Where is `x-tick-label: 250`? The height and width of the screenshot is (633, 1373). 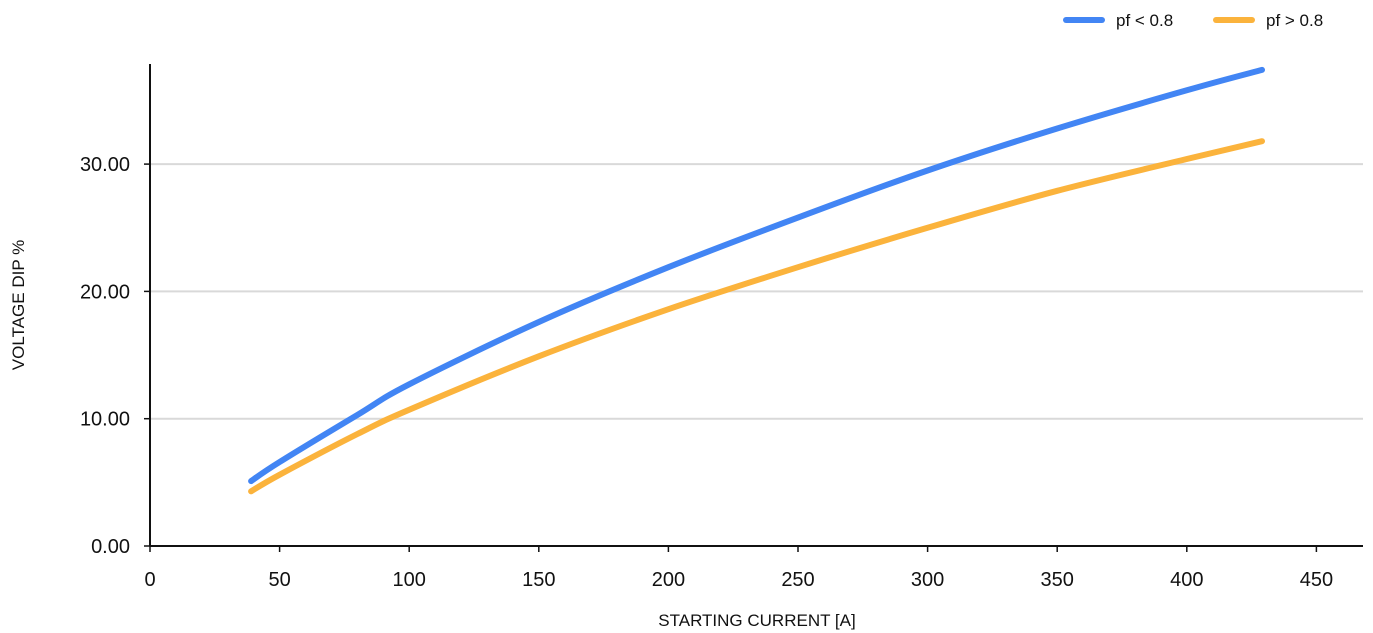
x-tick-label: 250 is located at coordinates (797, 580).